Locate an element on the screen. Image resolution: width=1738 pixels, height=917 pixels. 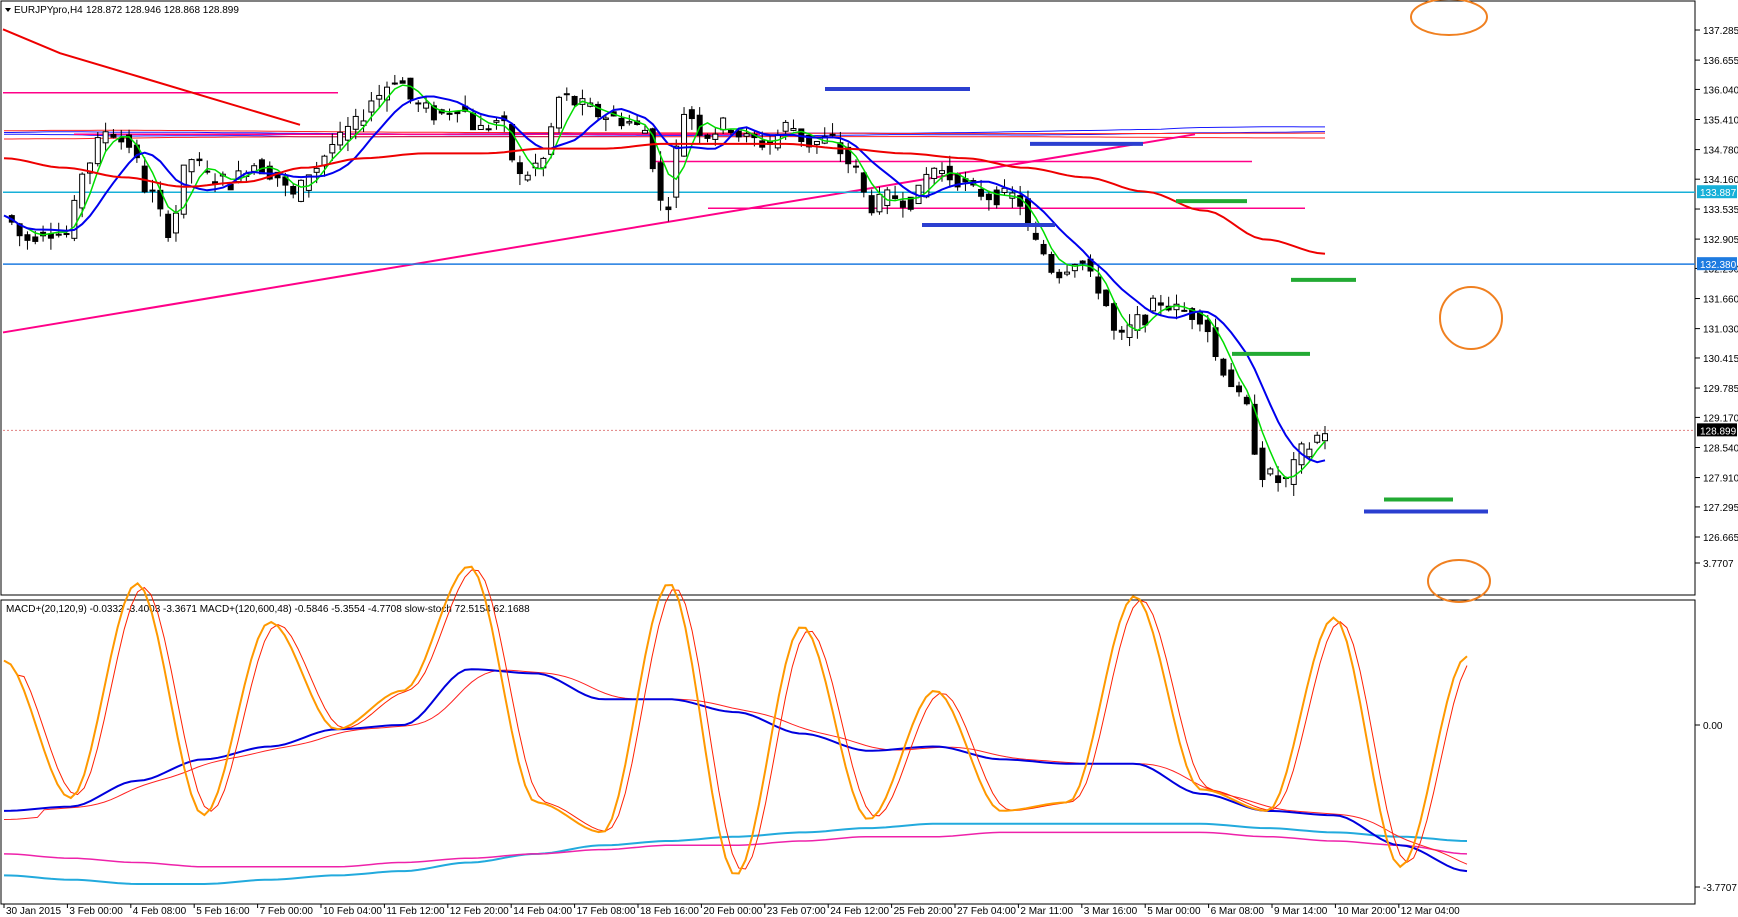
time-tick-label: 24 Feb 12:00 is located at coordinates (859, 911).